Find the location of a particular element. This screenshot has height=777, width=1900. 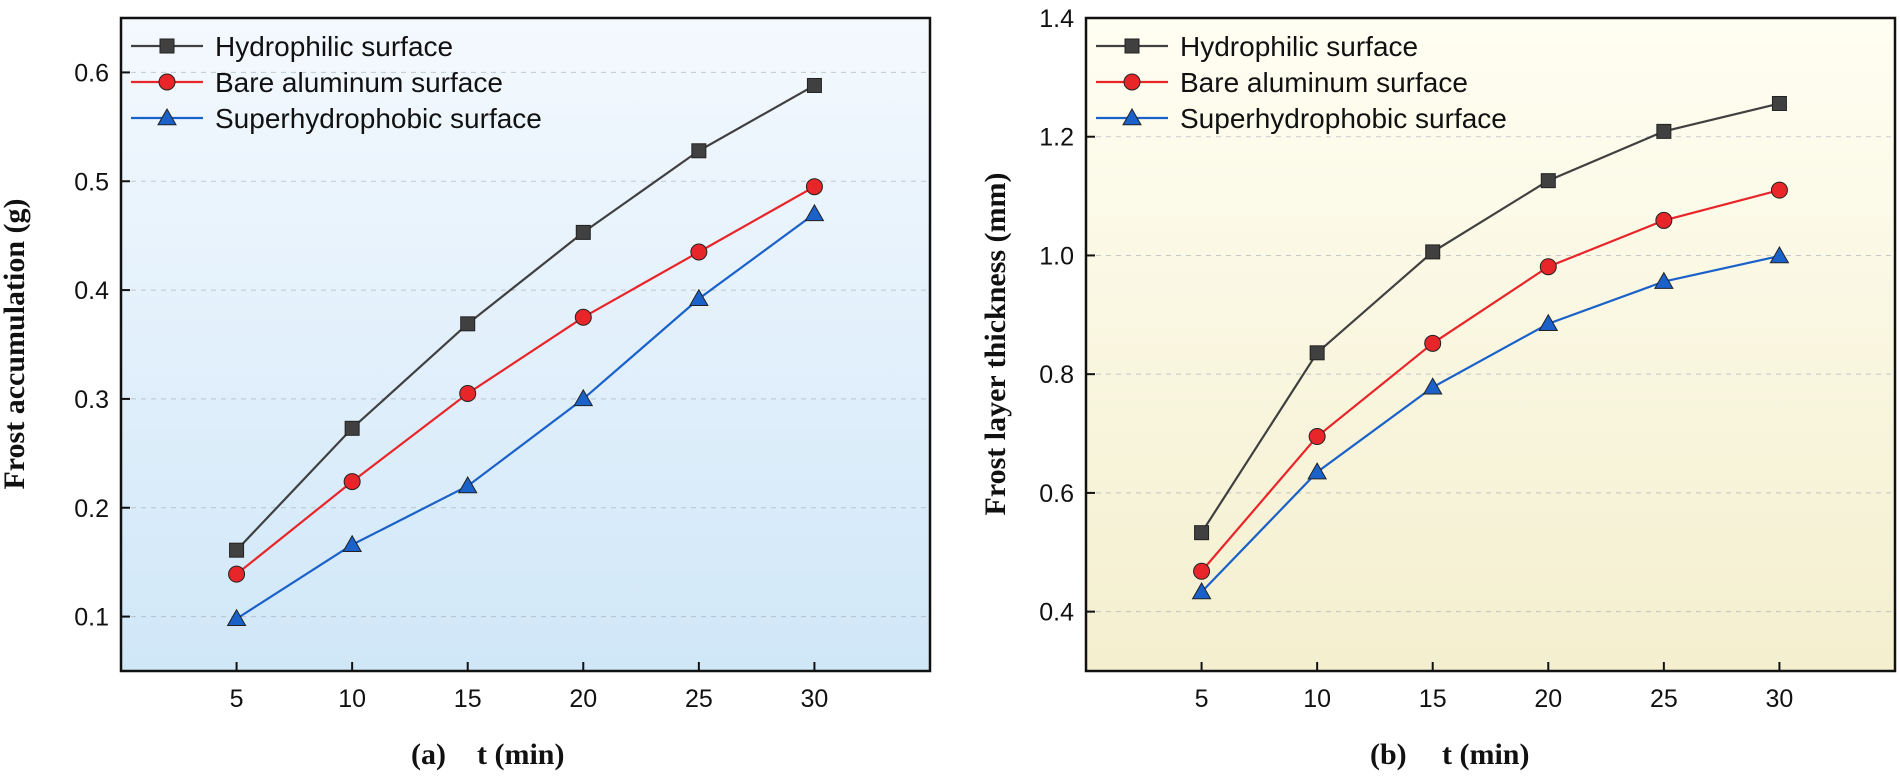

x-axis-label-b: t (min) is located at coordinates (1485, 754).